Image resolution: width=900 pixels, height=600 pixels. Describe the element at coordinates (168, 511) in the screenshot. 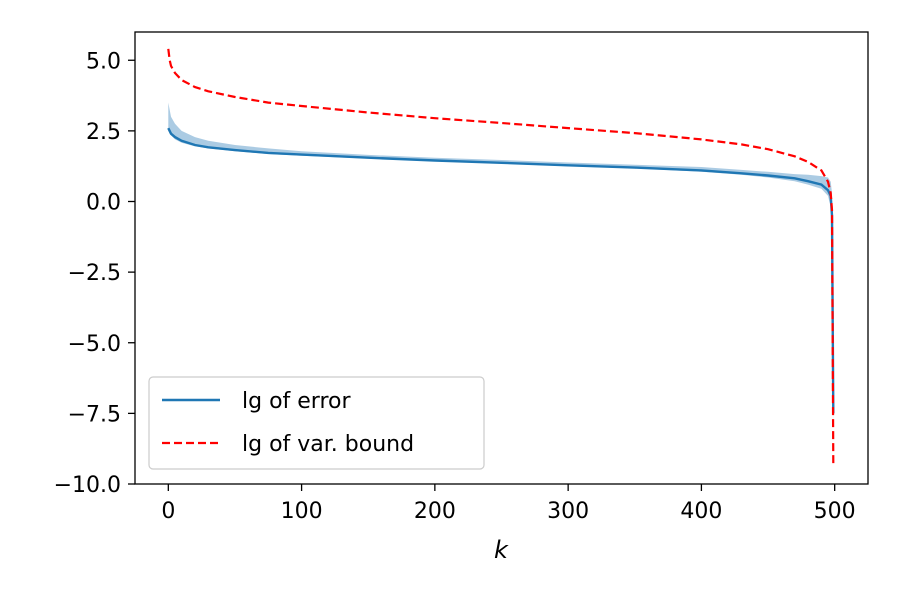

I see `x-tick-label: 0` at that location.